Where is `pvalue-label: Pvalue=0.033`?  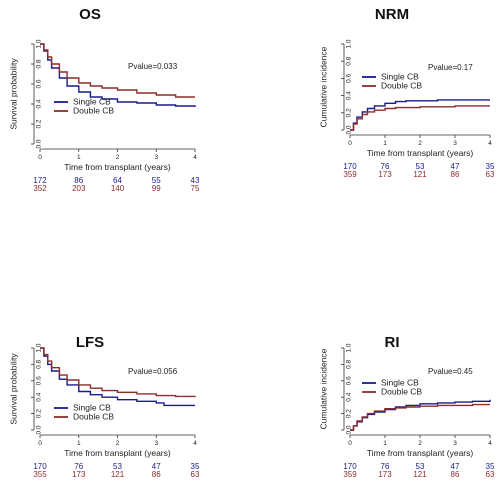 pvalue-label: Pvalue=0.033 is located at coordinates (153, 66).